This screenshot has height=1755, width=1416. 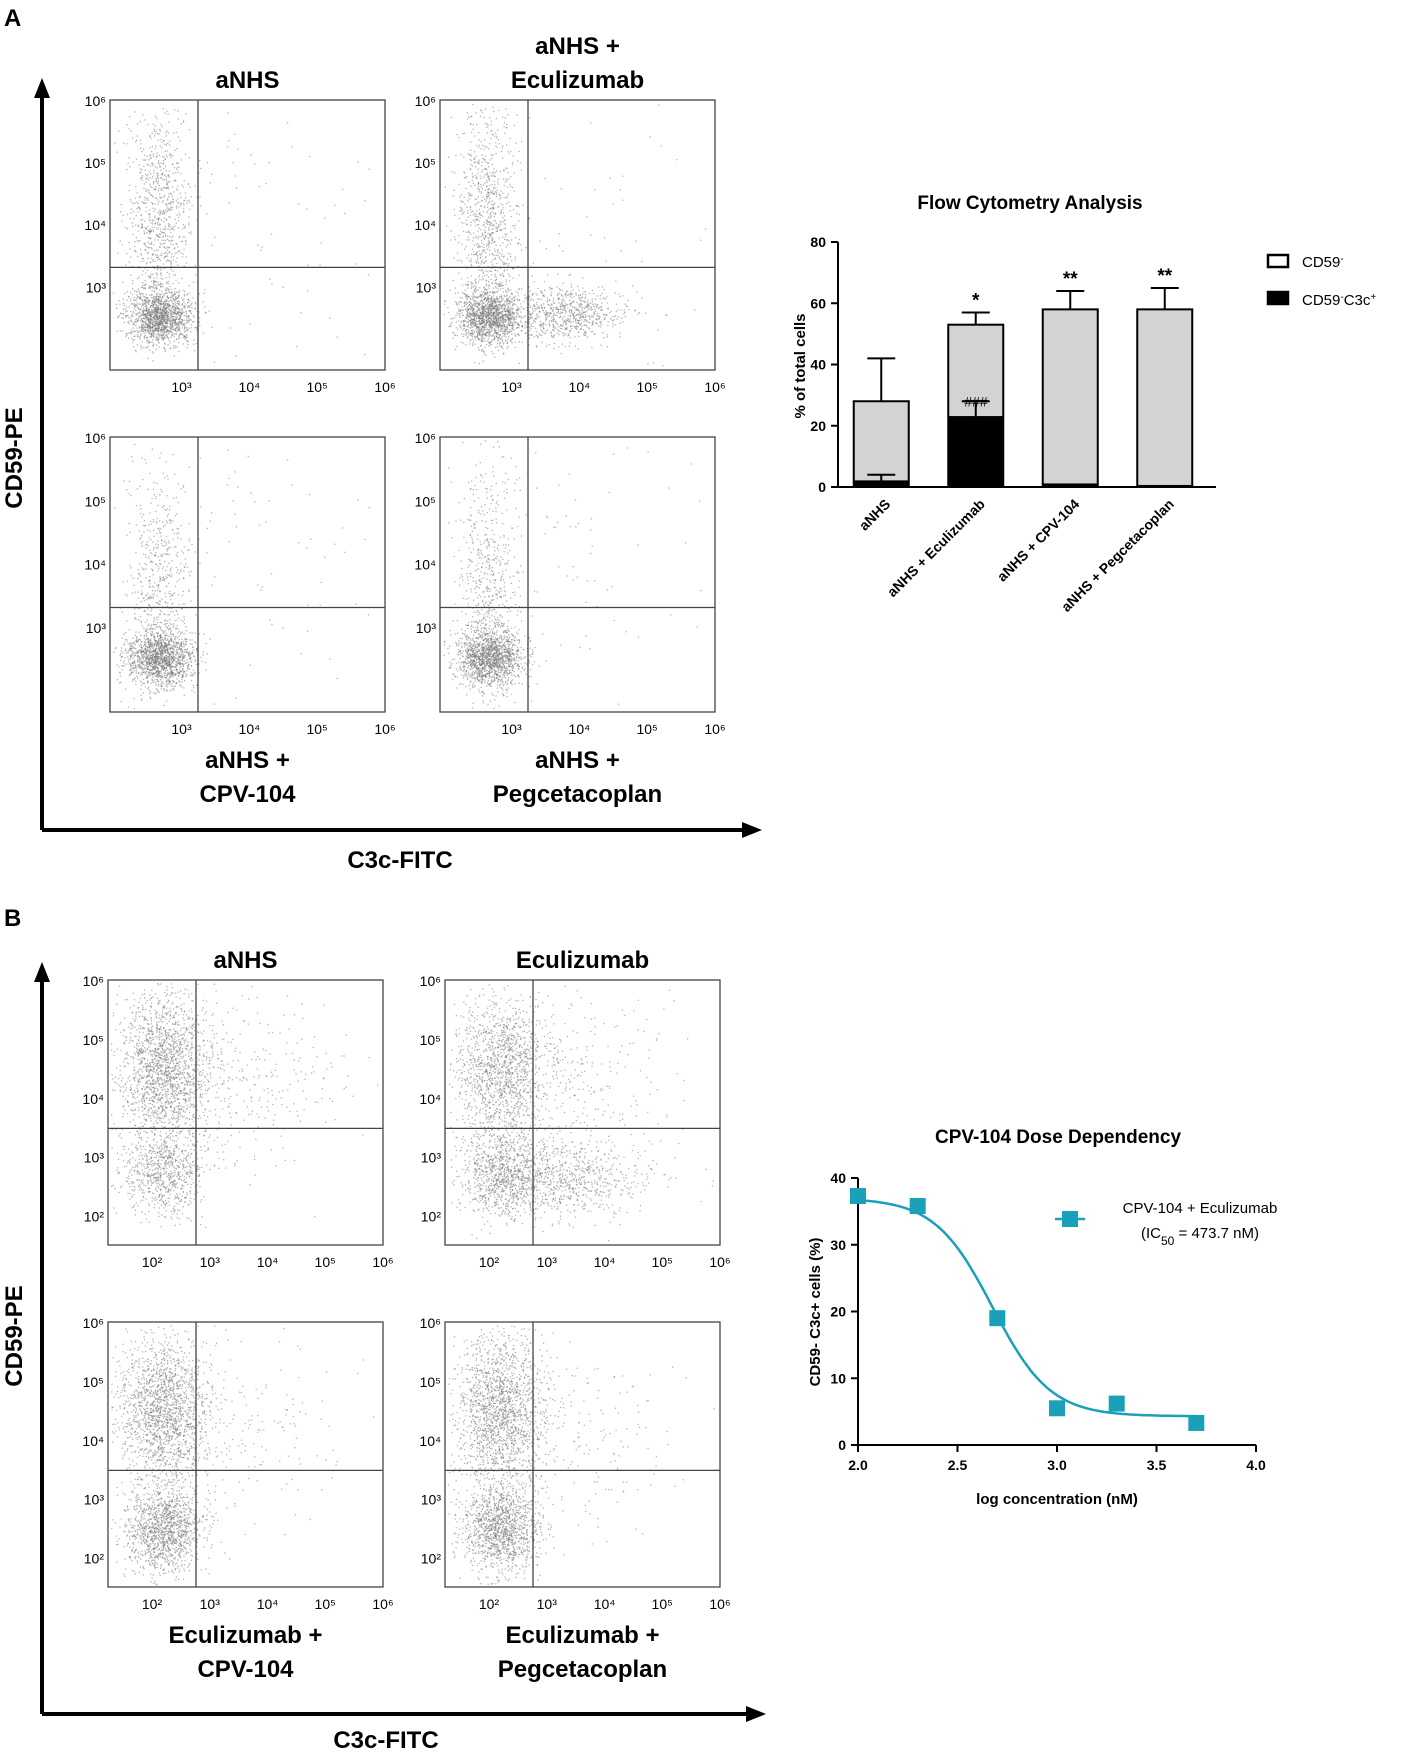 I want to click on bar-significance-annotation: **, so click(x=1070, y=279).